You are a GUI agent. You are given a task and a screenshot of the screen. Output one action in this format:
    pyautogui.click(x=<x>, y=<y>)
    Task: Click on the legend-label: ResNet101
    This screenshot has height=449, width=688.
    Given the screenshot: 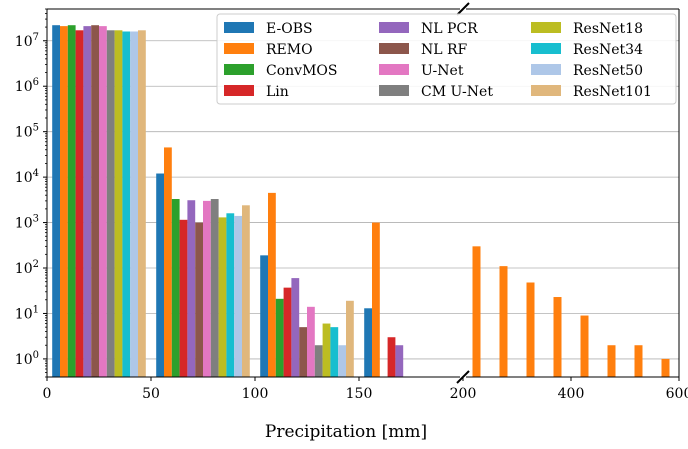 What is the action you would take?
    pyautogui.click(x=612, y=92)
    